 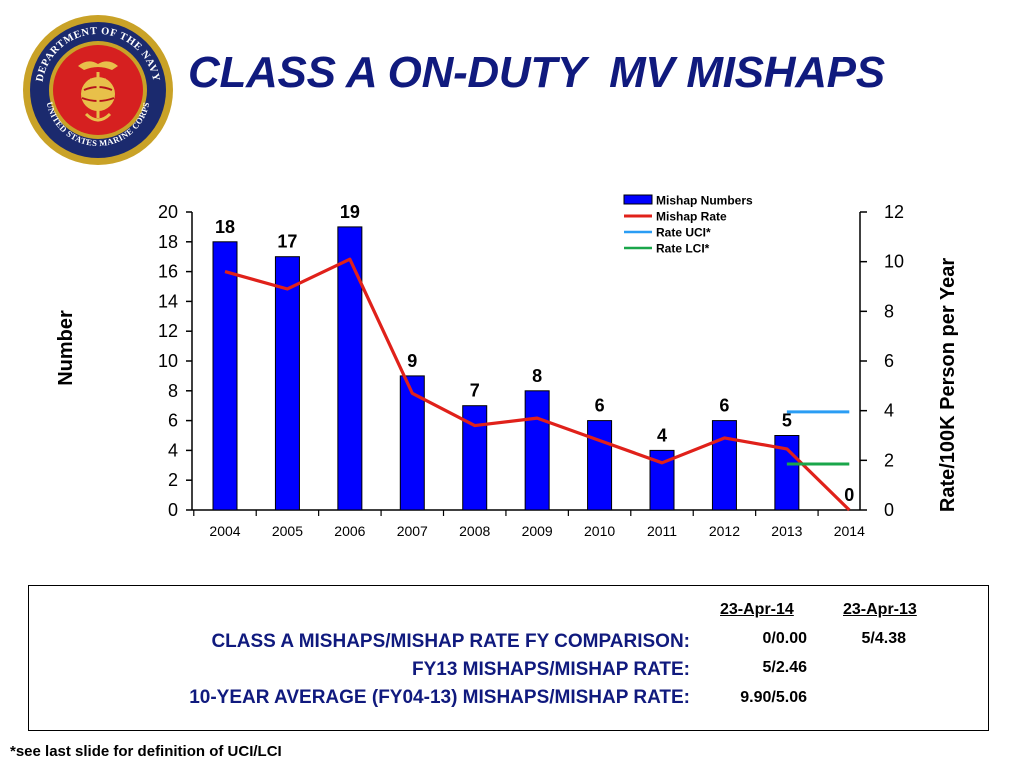 I want to click on x-tick-label: 2010, so click(x=599, y=531).